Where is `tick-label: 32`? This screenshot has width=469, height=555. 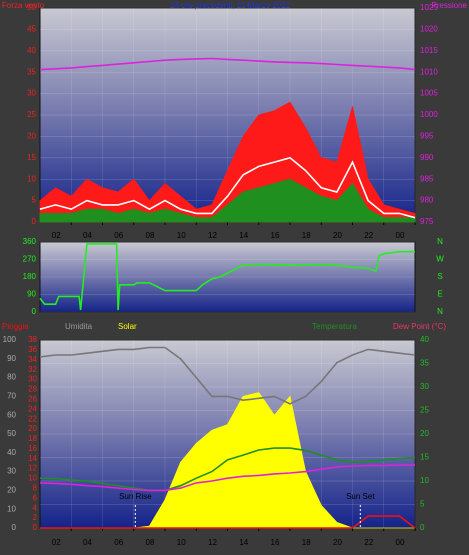
tick-label: 32 is located at coordinates (32, 369).